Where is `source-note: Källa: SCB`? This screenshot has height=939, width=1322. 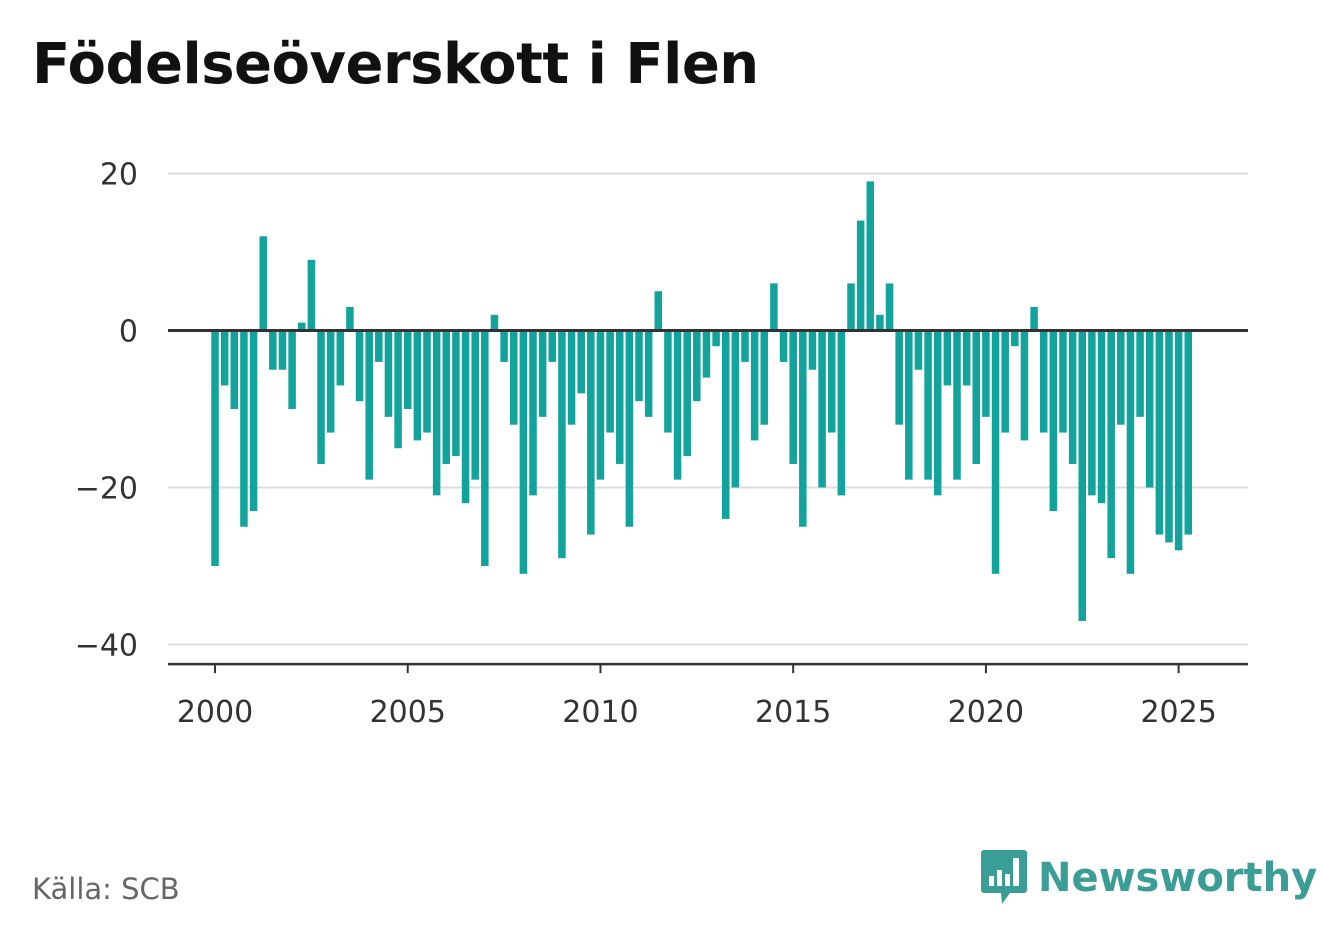 source-note: Källa: SCB is located at coordinates (106, 889).